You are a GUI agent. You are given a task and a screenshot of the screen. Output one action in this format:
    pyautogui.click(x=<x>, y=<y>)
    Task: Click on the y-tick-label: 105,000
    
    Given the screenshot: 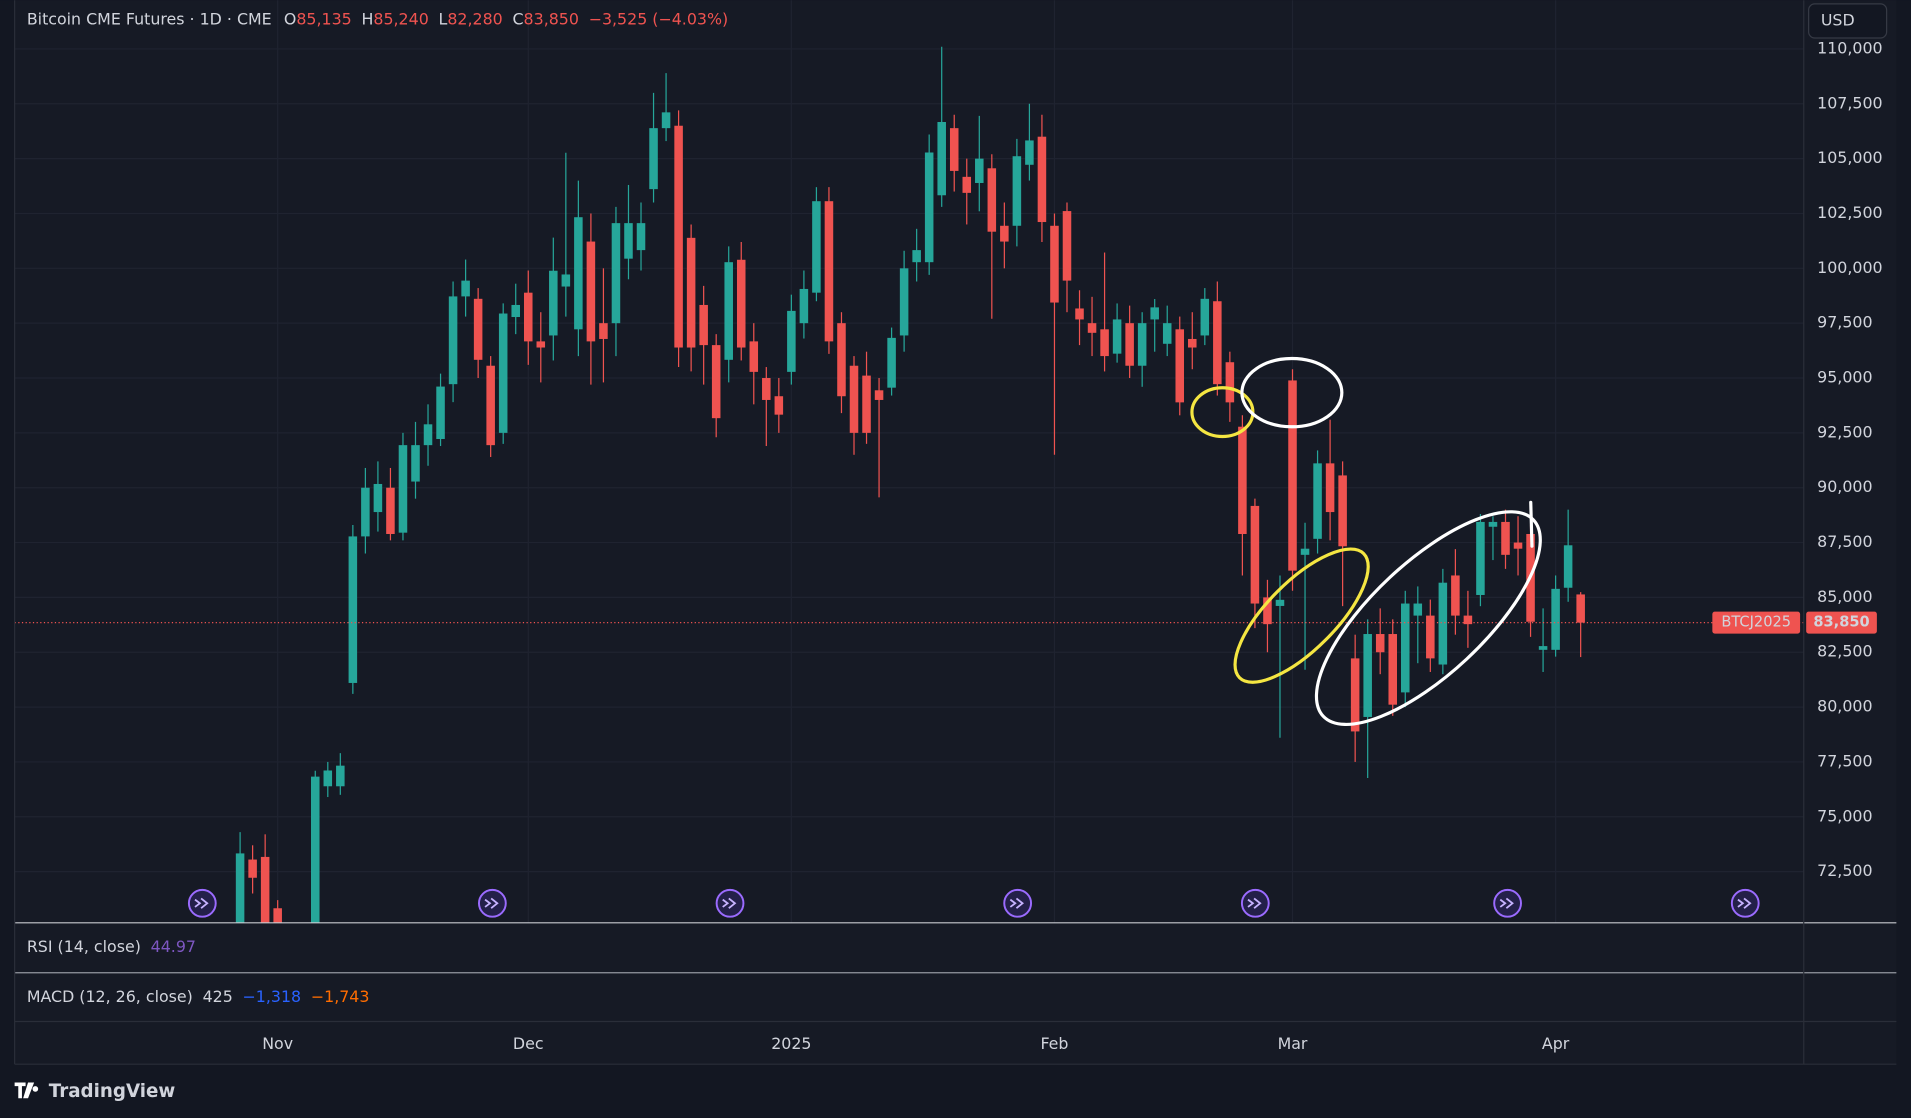 What is the action you would take?
    pyautogui.click(x=1849, y=157)
    